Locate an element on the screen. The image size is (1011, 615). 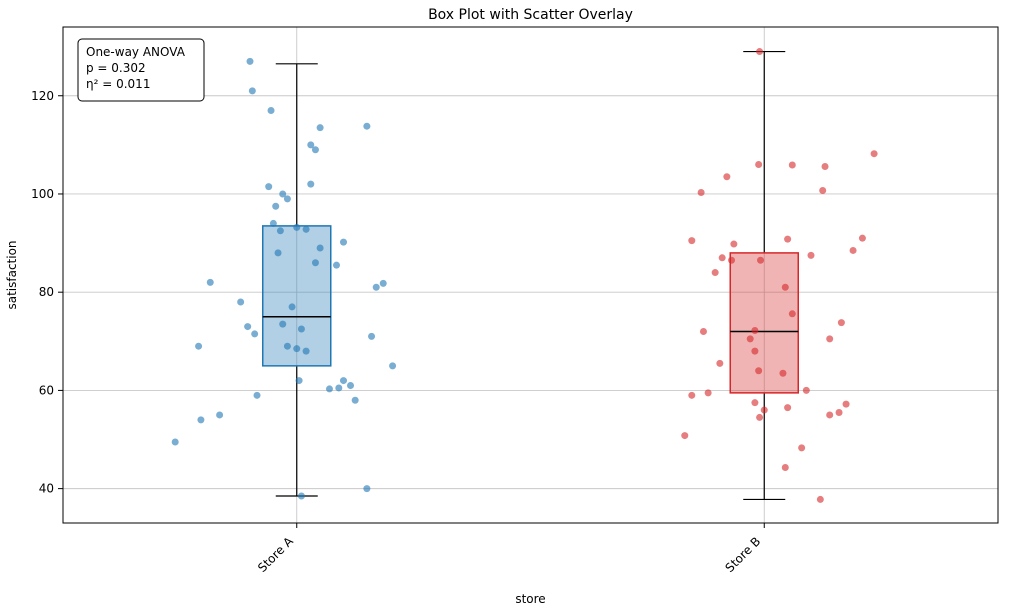
box-store-b is located at coordinates (764, 323).